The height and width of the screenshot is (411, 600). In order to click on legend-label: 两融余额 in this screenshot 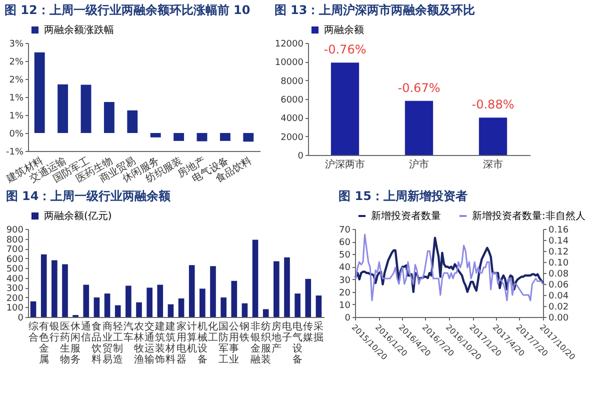, I will do `click(344, 30)`.